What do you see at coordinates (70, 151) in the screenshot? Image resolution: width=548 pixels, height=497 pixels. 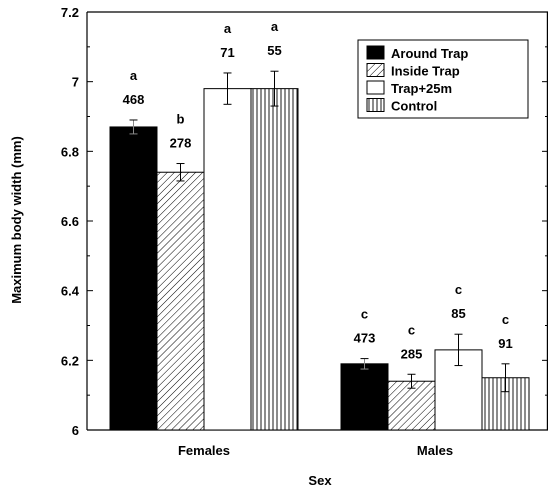 I see `y-tick-label: 6.8` at bounding box center [70, 151].